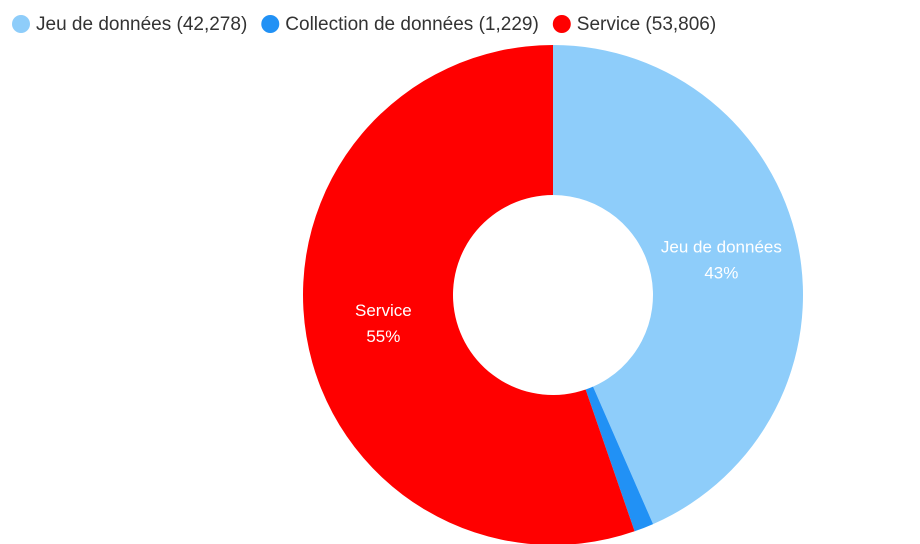 This screenshot has width=920, height=544. What do you see at coordinates (721, 272) in the screenshot?
I see `slice-percent: 43%` at bounding box center [721, 272].